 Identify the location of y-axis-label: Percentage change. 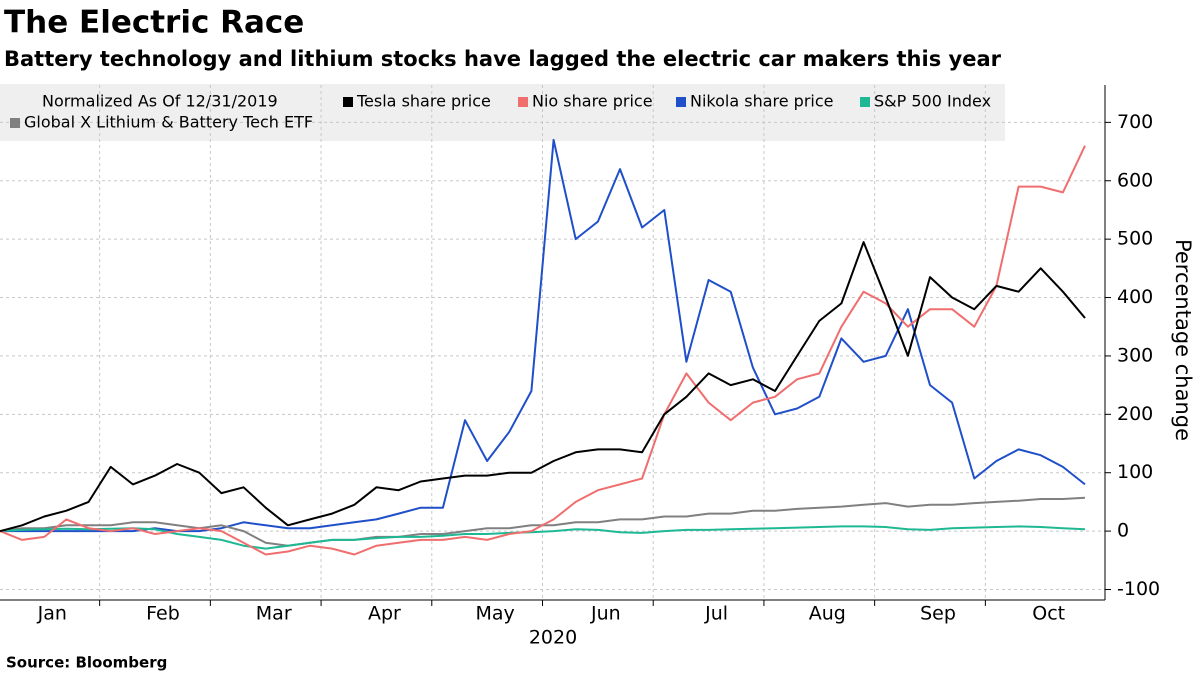
(1183, 340).